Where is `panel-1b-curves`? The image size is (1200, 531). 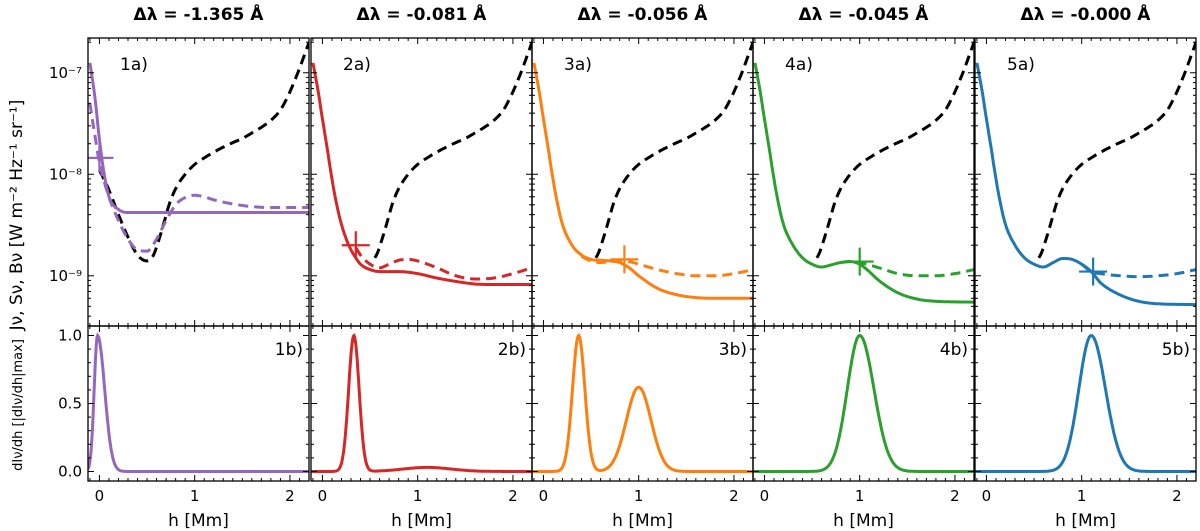
panel-1b-curves is located at coordinates (198, 402).